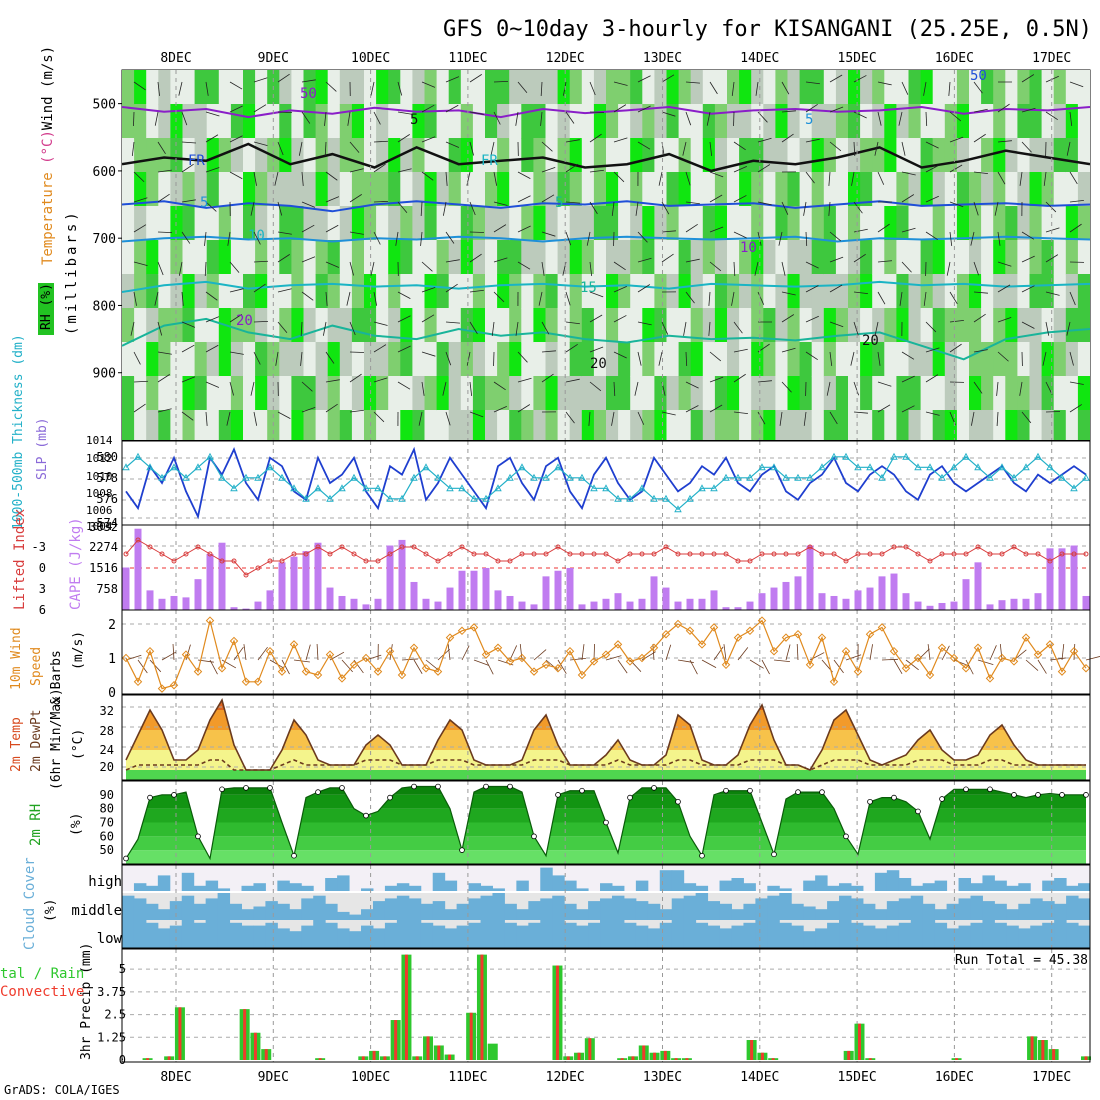 The image size is (1100, 1100). Describe the element at coordinates (809, 120) in the screenshot. I see `contour-label: 5` at that location.